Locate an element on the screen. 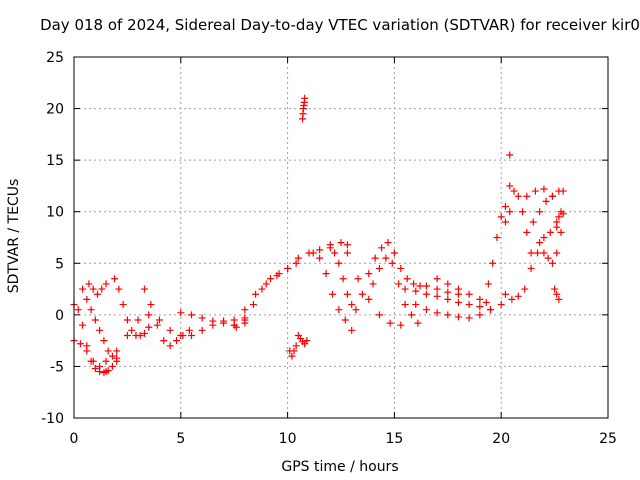  y-tick-label: 10 is located at coordinates (55, 213).